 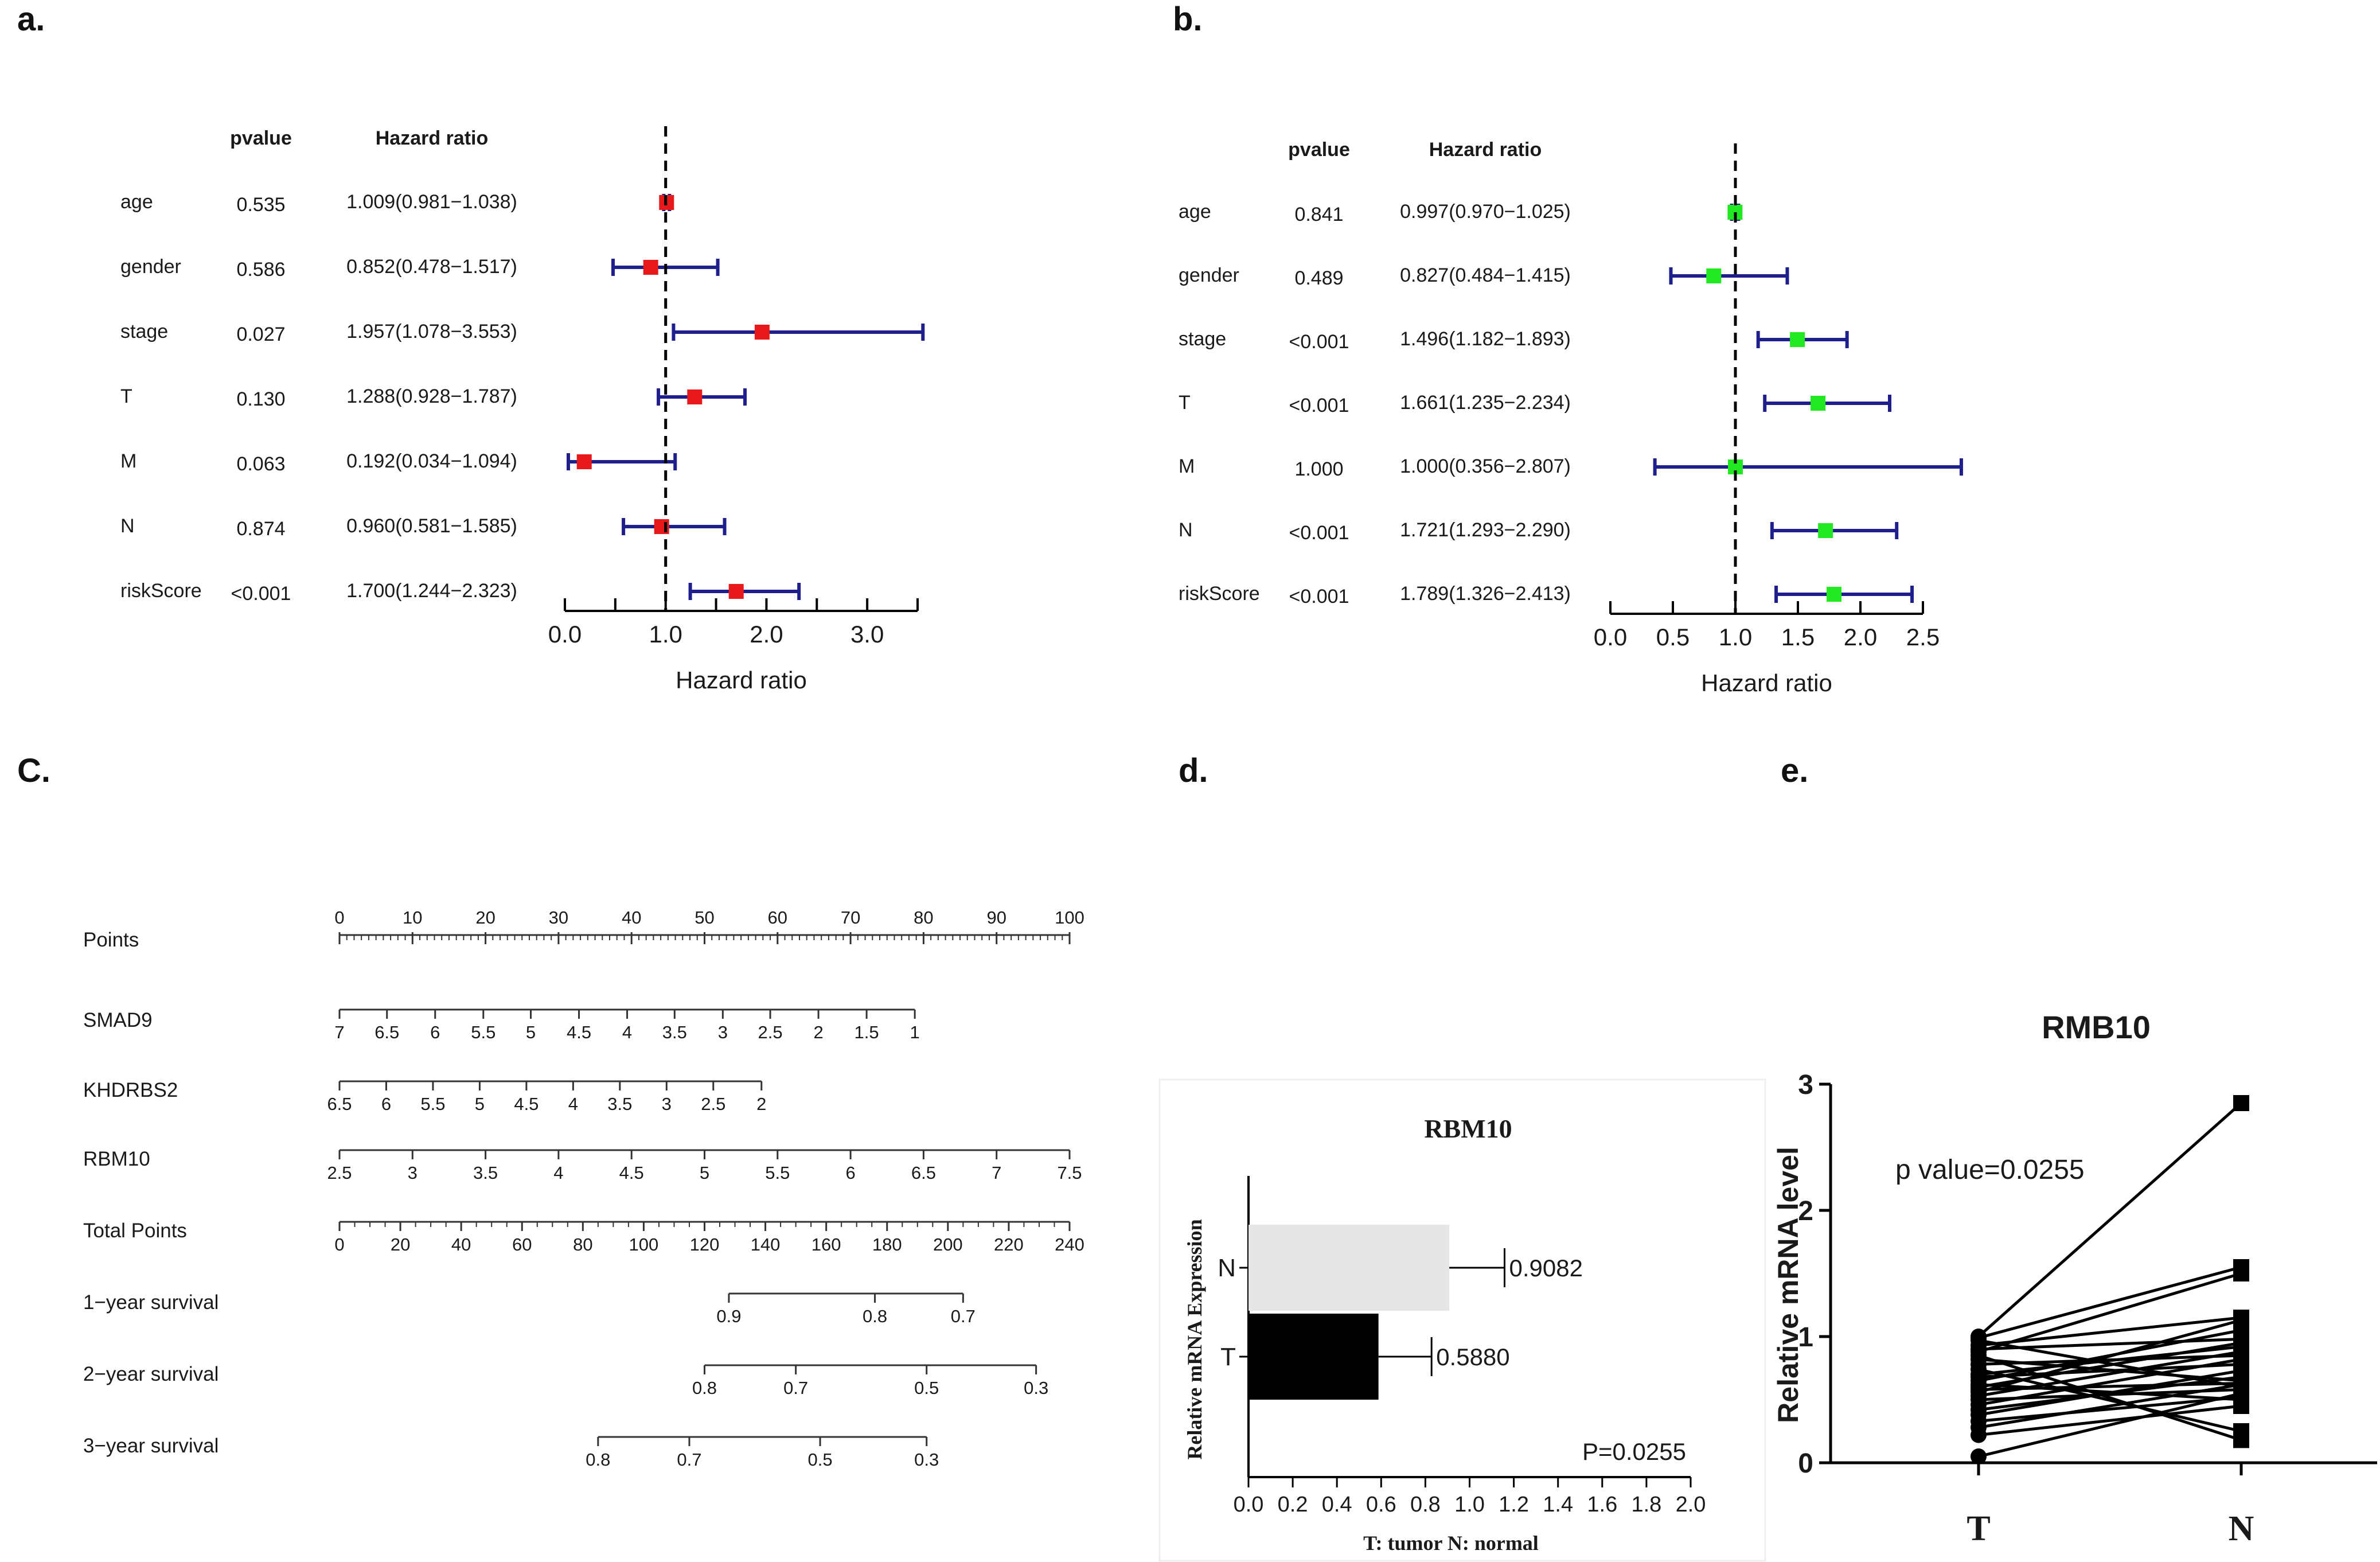 What do you see at coordinates (1425, 1505) in the screenshot?
I see `x-tick-label: 0.8` at bounding box center [1425, 1505].